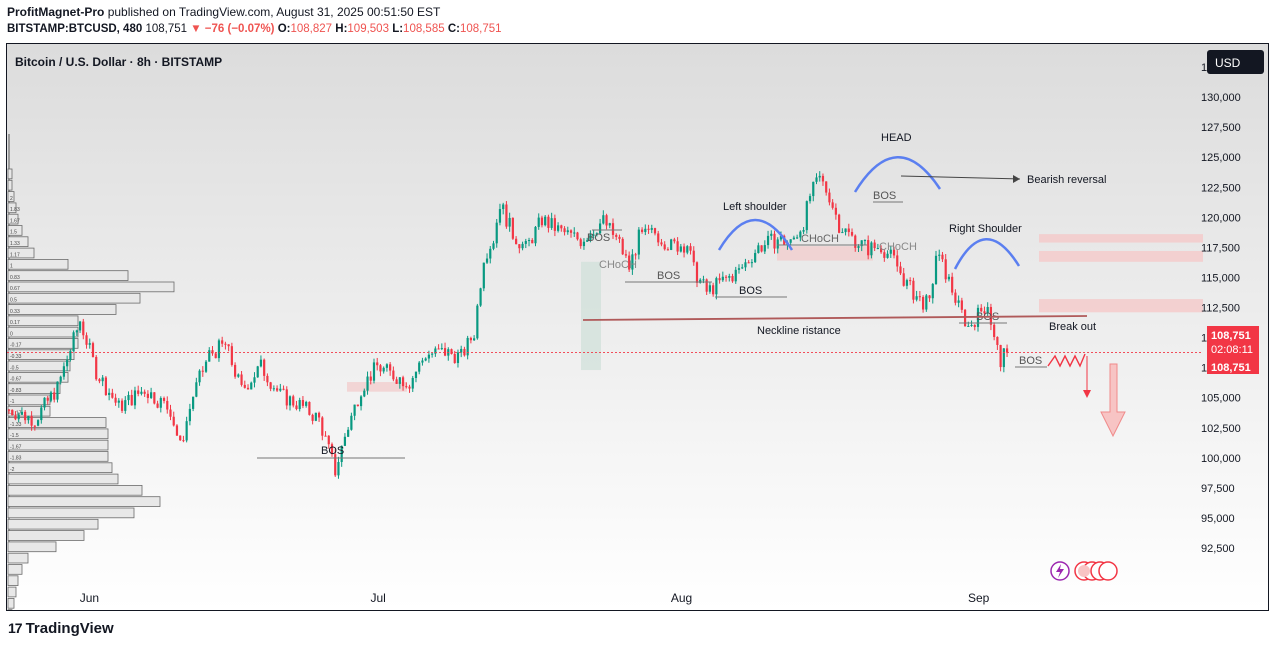  Describe the element at coordinates (61, 628) in the screenshot. I see `tradingview-logo: 17 TradingView` at that location.